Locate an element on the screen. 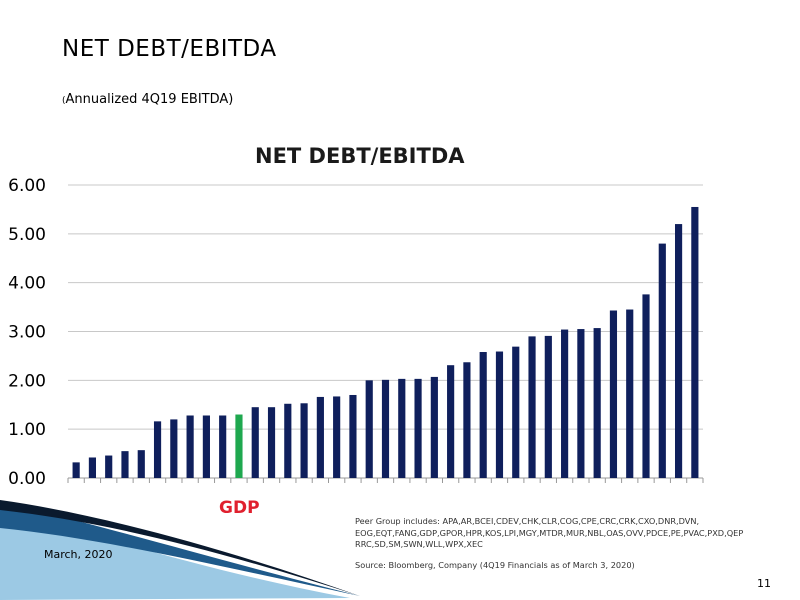  y-tick-label: 0.00 is located at coordinates (27, 479).